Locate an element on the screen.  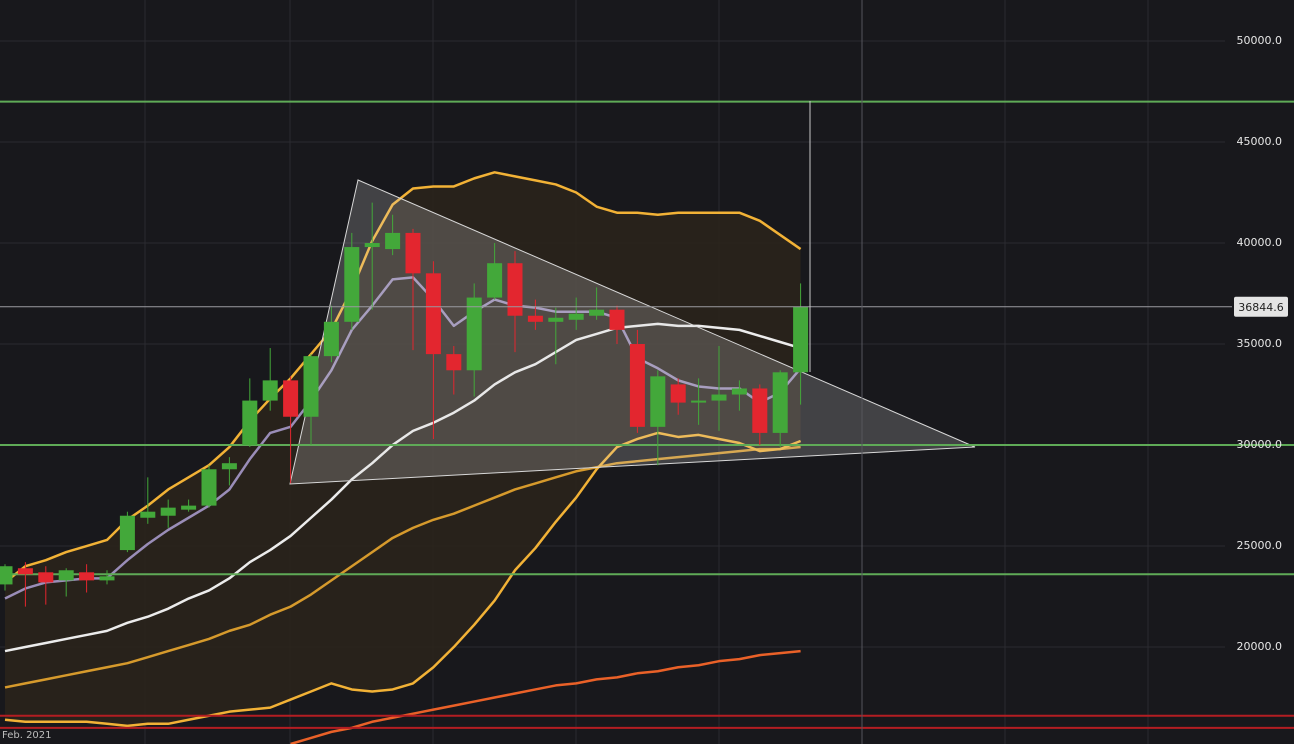
moving-average is located at coordinates (545, 696).